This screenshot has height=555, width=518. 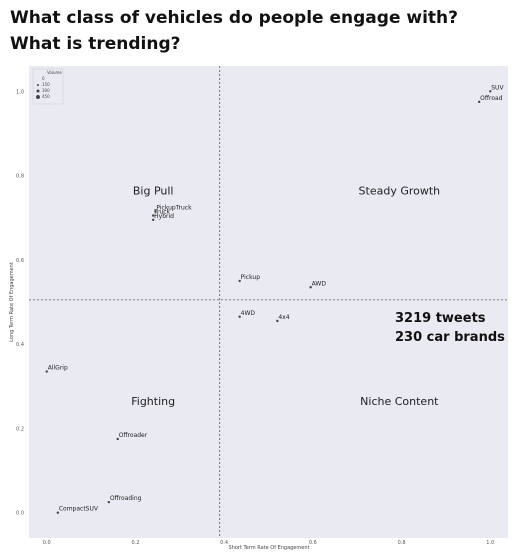 What do you see at coordinates (490, 543) in the screenshot?
I see `x-tick-label: 1.0` at bounding box center [490, 543].